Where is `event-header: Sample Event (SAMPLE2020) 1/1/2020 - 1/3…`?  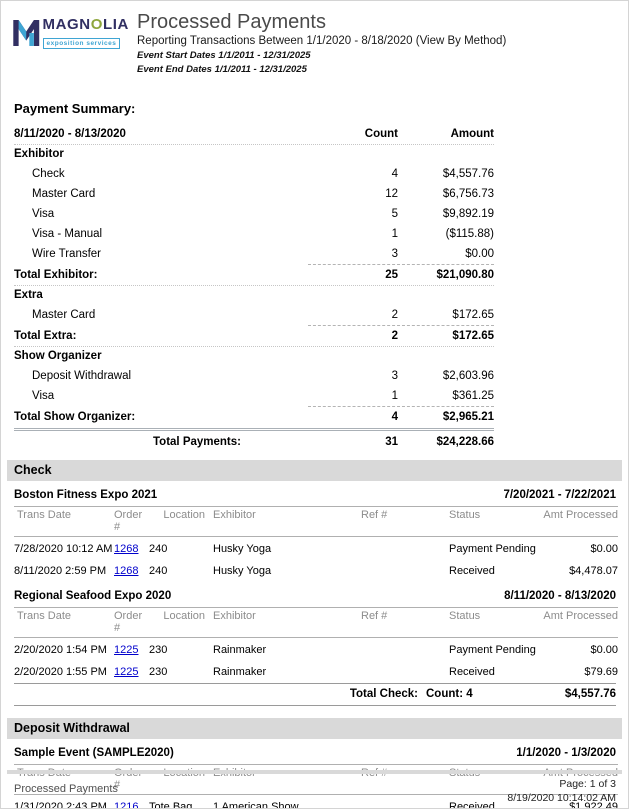
event-header: Sample Event (SAMPLE2020) 1/1/2020 - 1/3… is located at coordinates (315, 751).